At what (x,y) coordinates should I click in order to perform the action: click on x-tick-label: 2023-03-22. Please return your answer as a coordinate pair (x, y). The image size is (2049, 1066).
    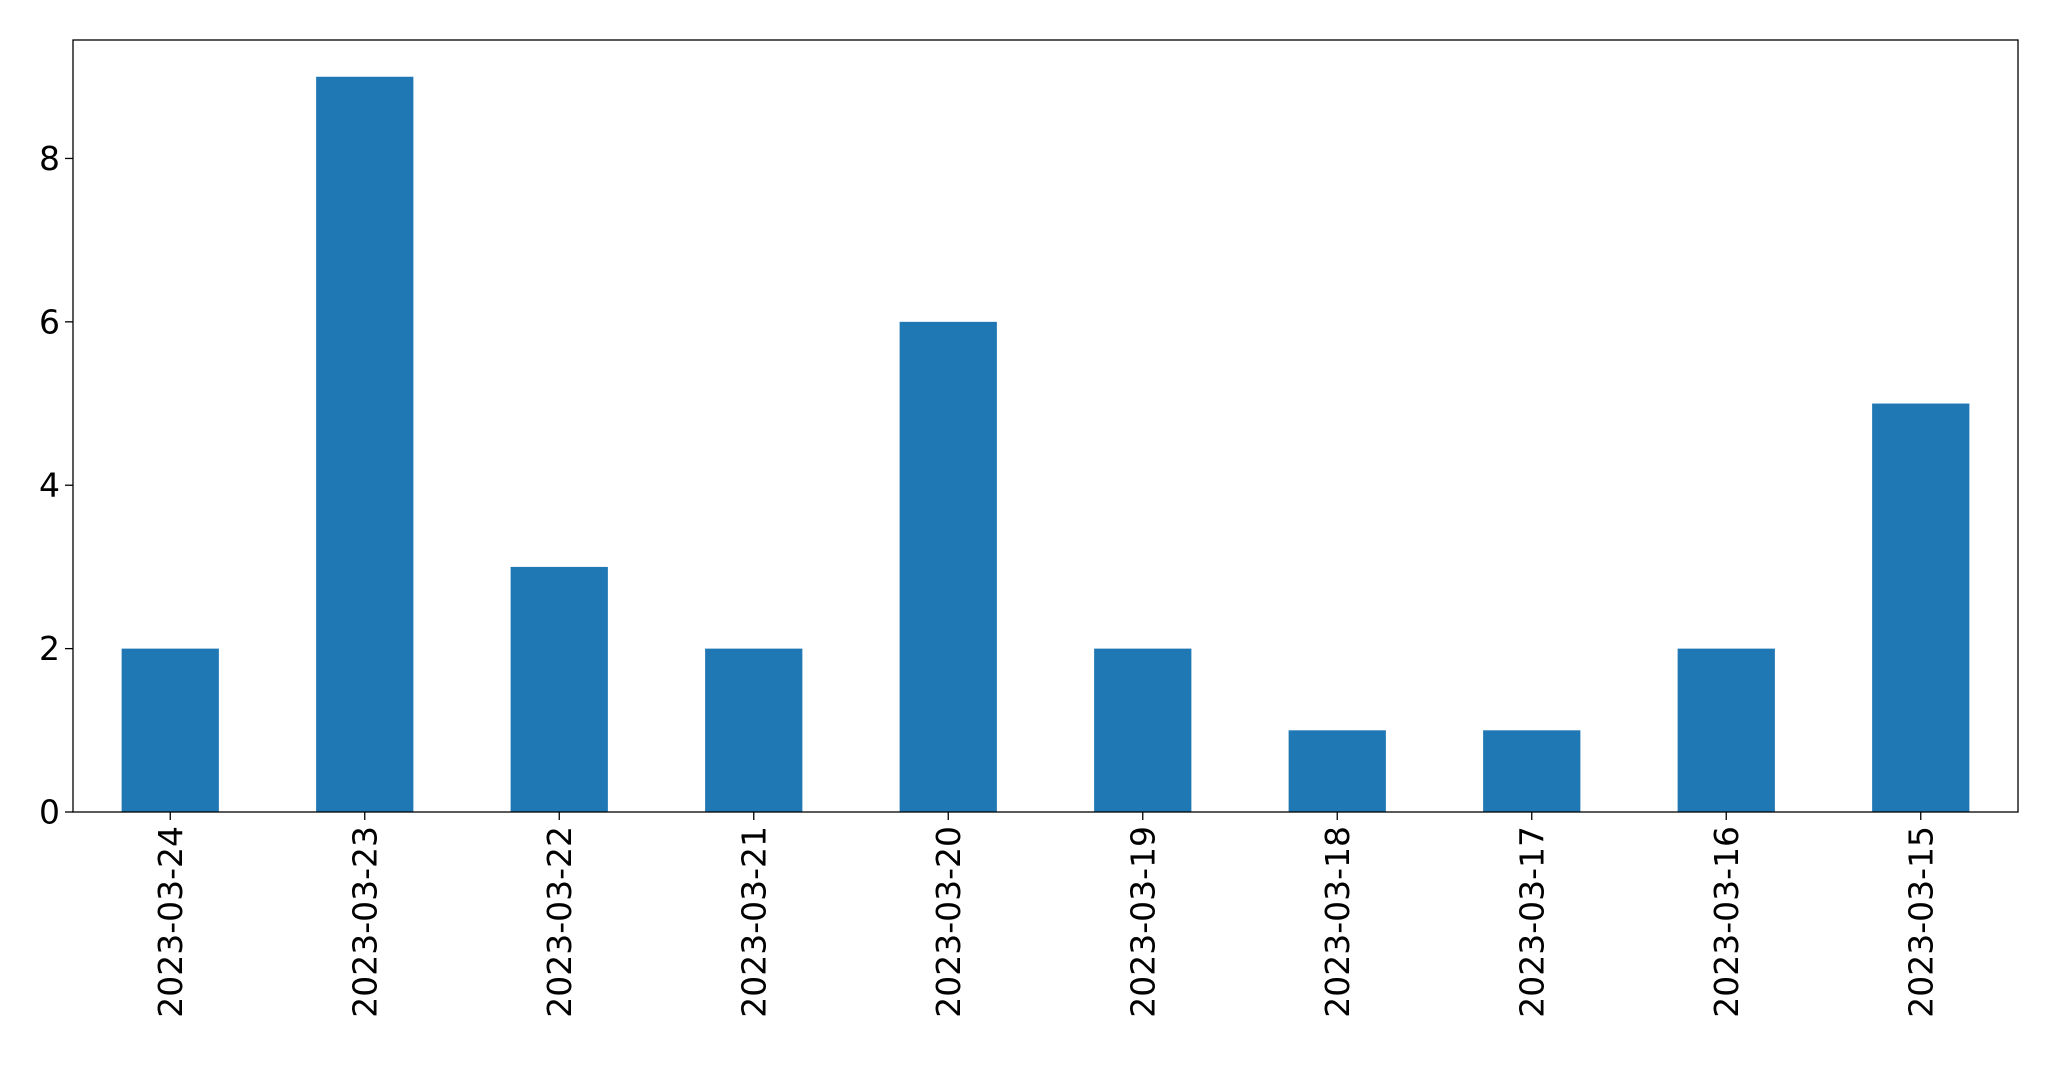
    Looking at the image, I should click on (559, 922).